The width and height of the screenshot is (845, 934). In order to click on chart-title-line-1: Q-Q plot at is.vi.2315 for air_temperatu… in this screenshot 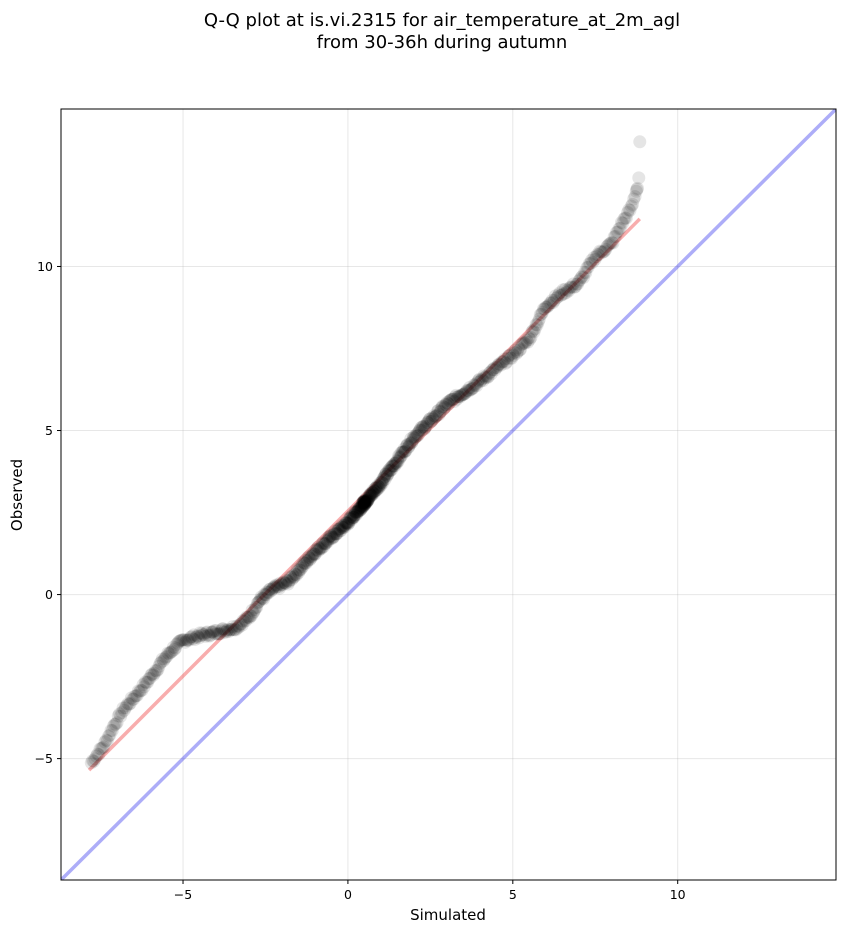, I will do `click(442, 20)`.